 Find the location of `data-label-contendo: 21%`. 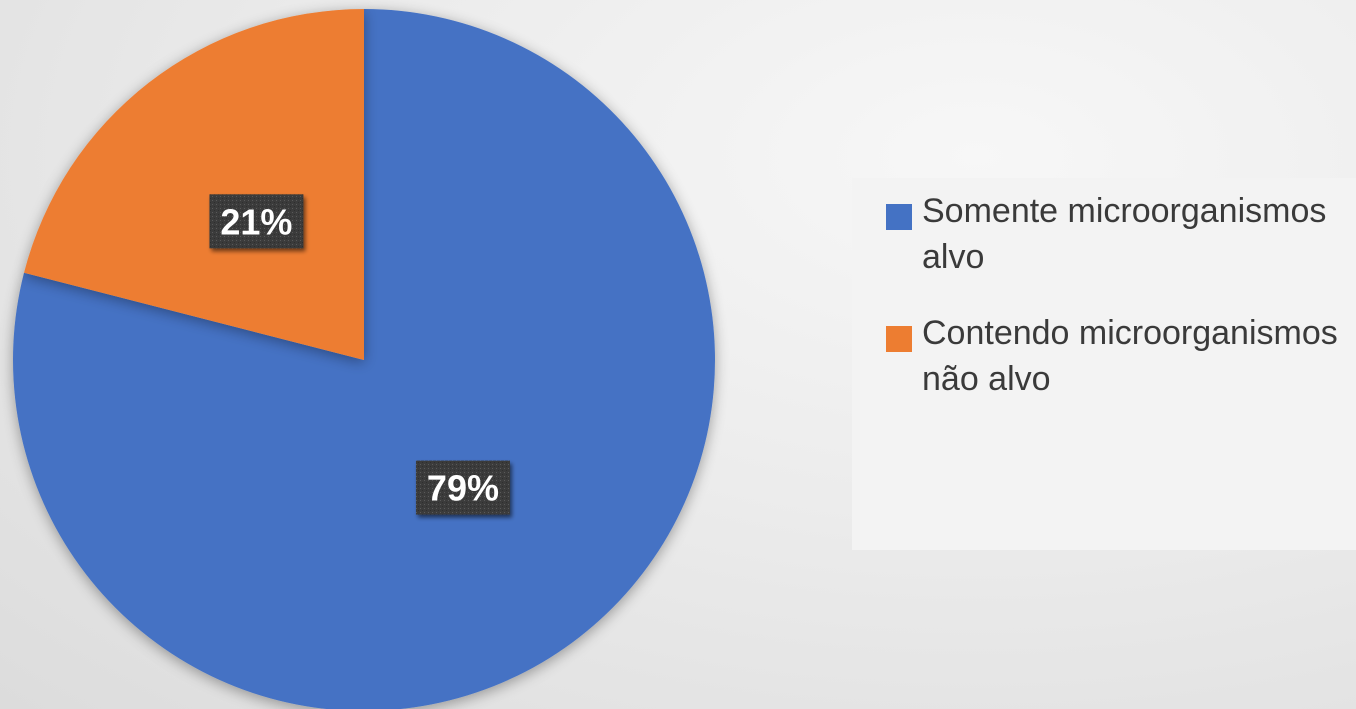

data-label-contendo: 21% is located at coordinates (256, 221).